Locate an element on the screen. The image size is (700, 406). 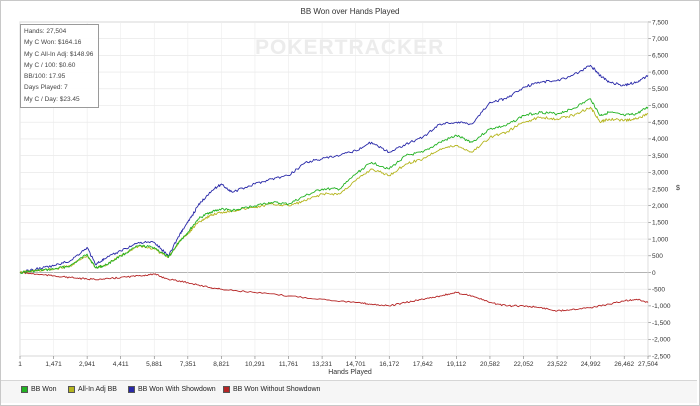
x-tick-label: 8,821 is located at coordinates (221, 364).